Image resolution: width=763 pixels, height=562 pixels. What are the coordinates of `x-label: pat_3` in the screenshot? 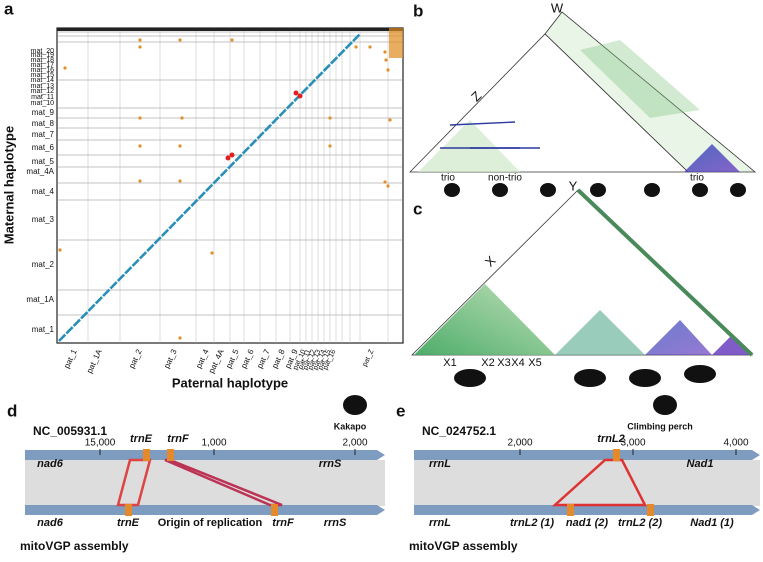 It's located at (170, 358).